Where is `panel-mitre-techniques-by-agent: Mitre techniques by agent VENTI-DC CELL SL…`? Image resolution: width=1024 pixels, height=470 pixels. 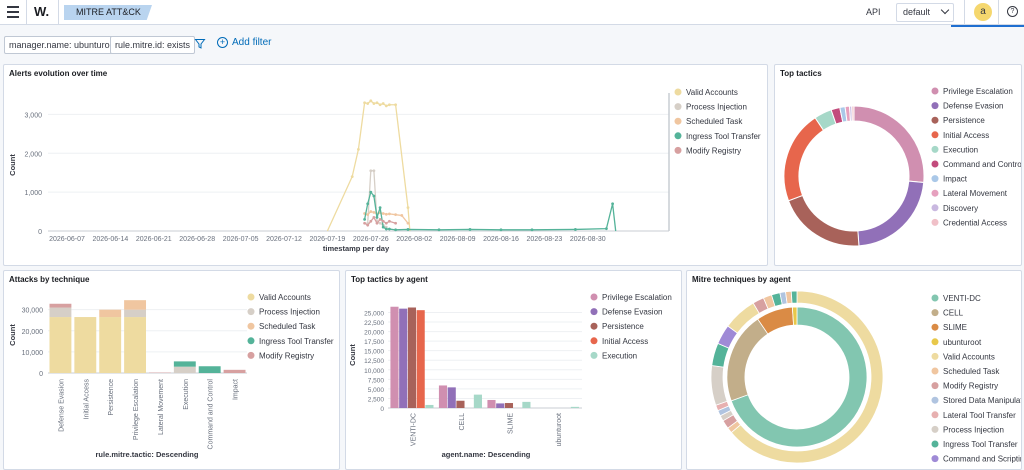
panel-mitre-techniques-by-agent: Mitre techniques by agent VENTI-DC CELL SL… is located at coordinates (854, 370).